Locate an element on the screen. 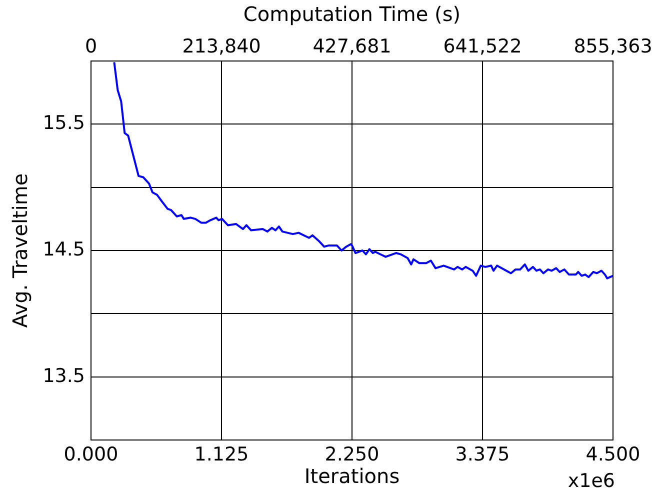  x2-tick-label: 855,363 is located at coordinates (613, 47).